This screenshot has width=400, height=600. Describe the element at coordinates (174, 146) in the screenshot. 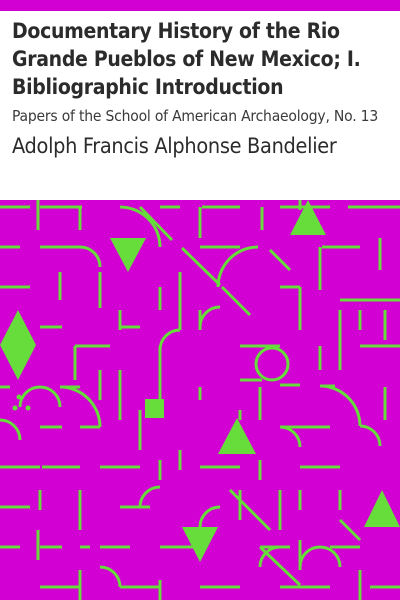

I see `book-author: Adolph Francis Alphonse Bandelier` at that location.